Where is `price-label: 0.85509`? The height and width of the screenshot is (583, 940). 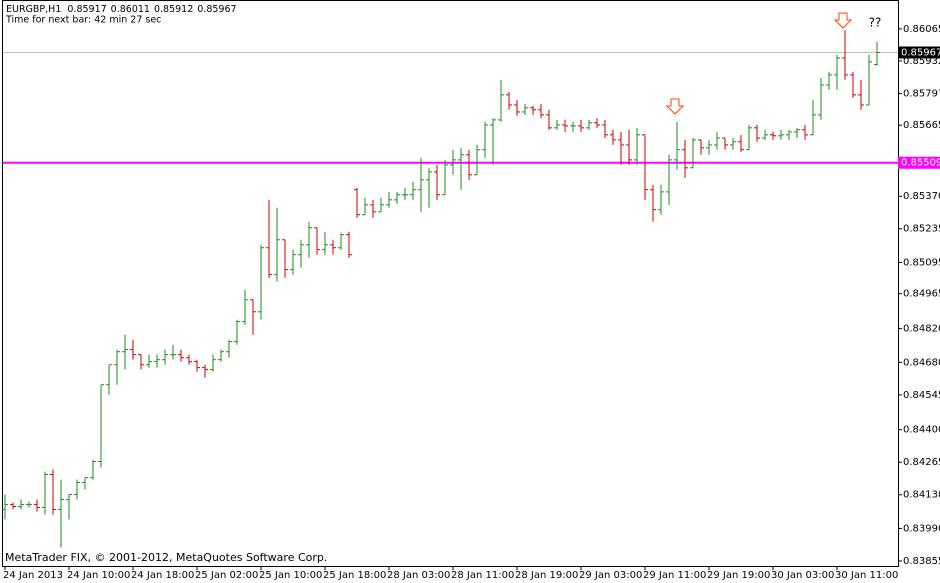 price-label: 0.85509 is located at coordinates (920, 163).